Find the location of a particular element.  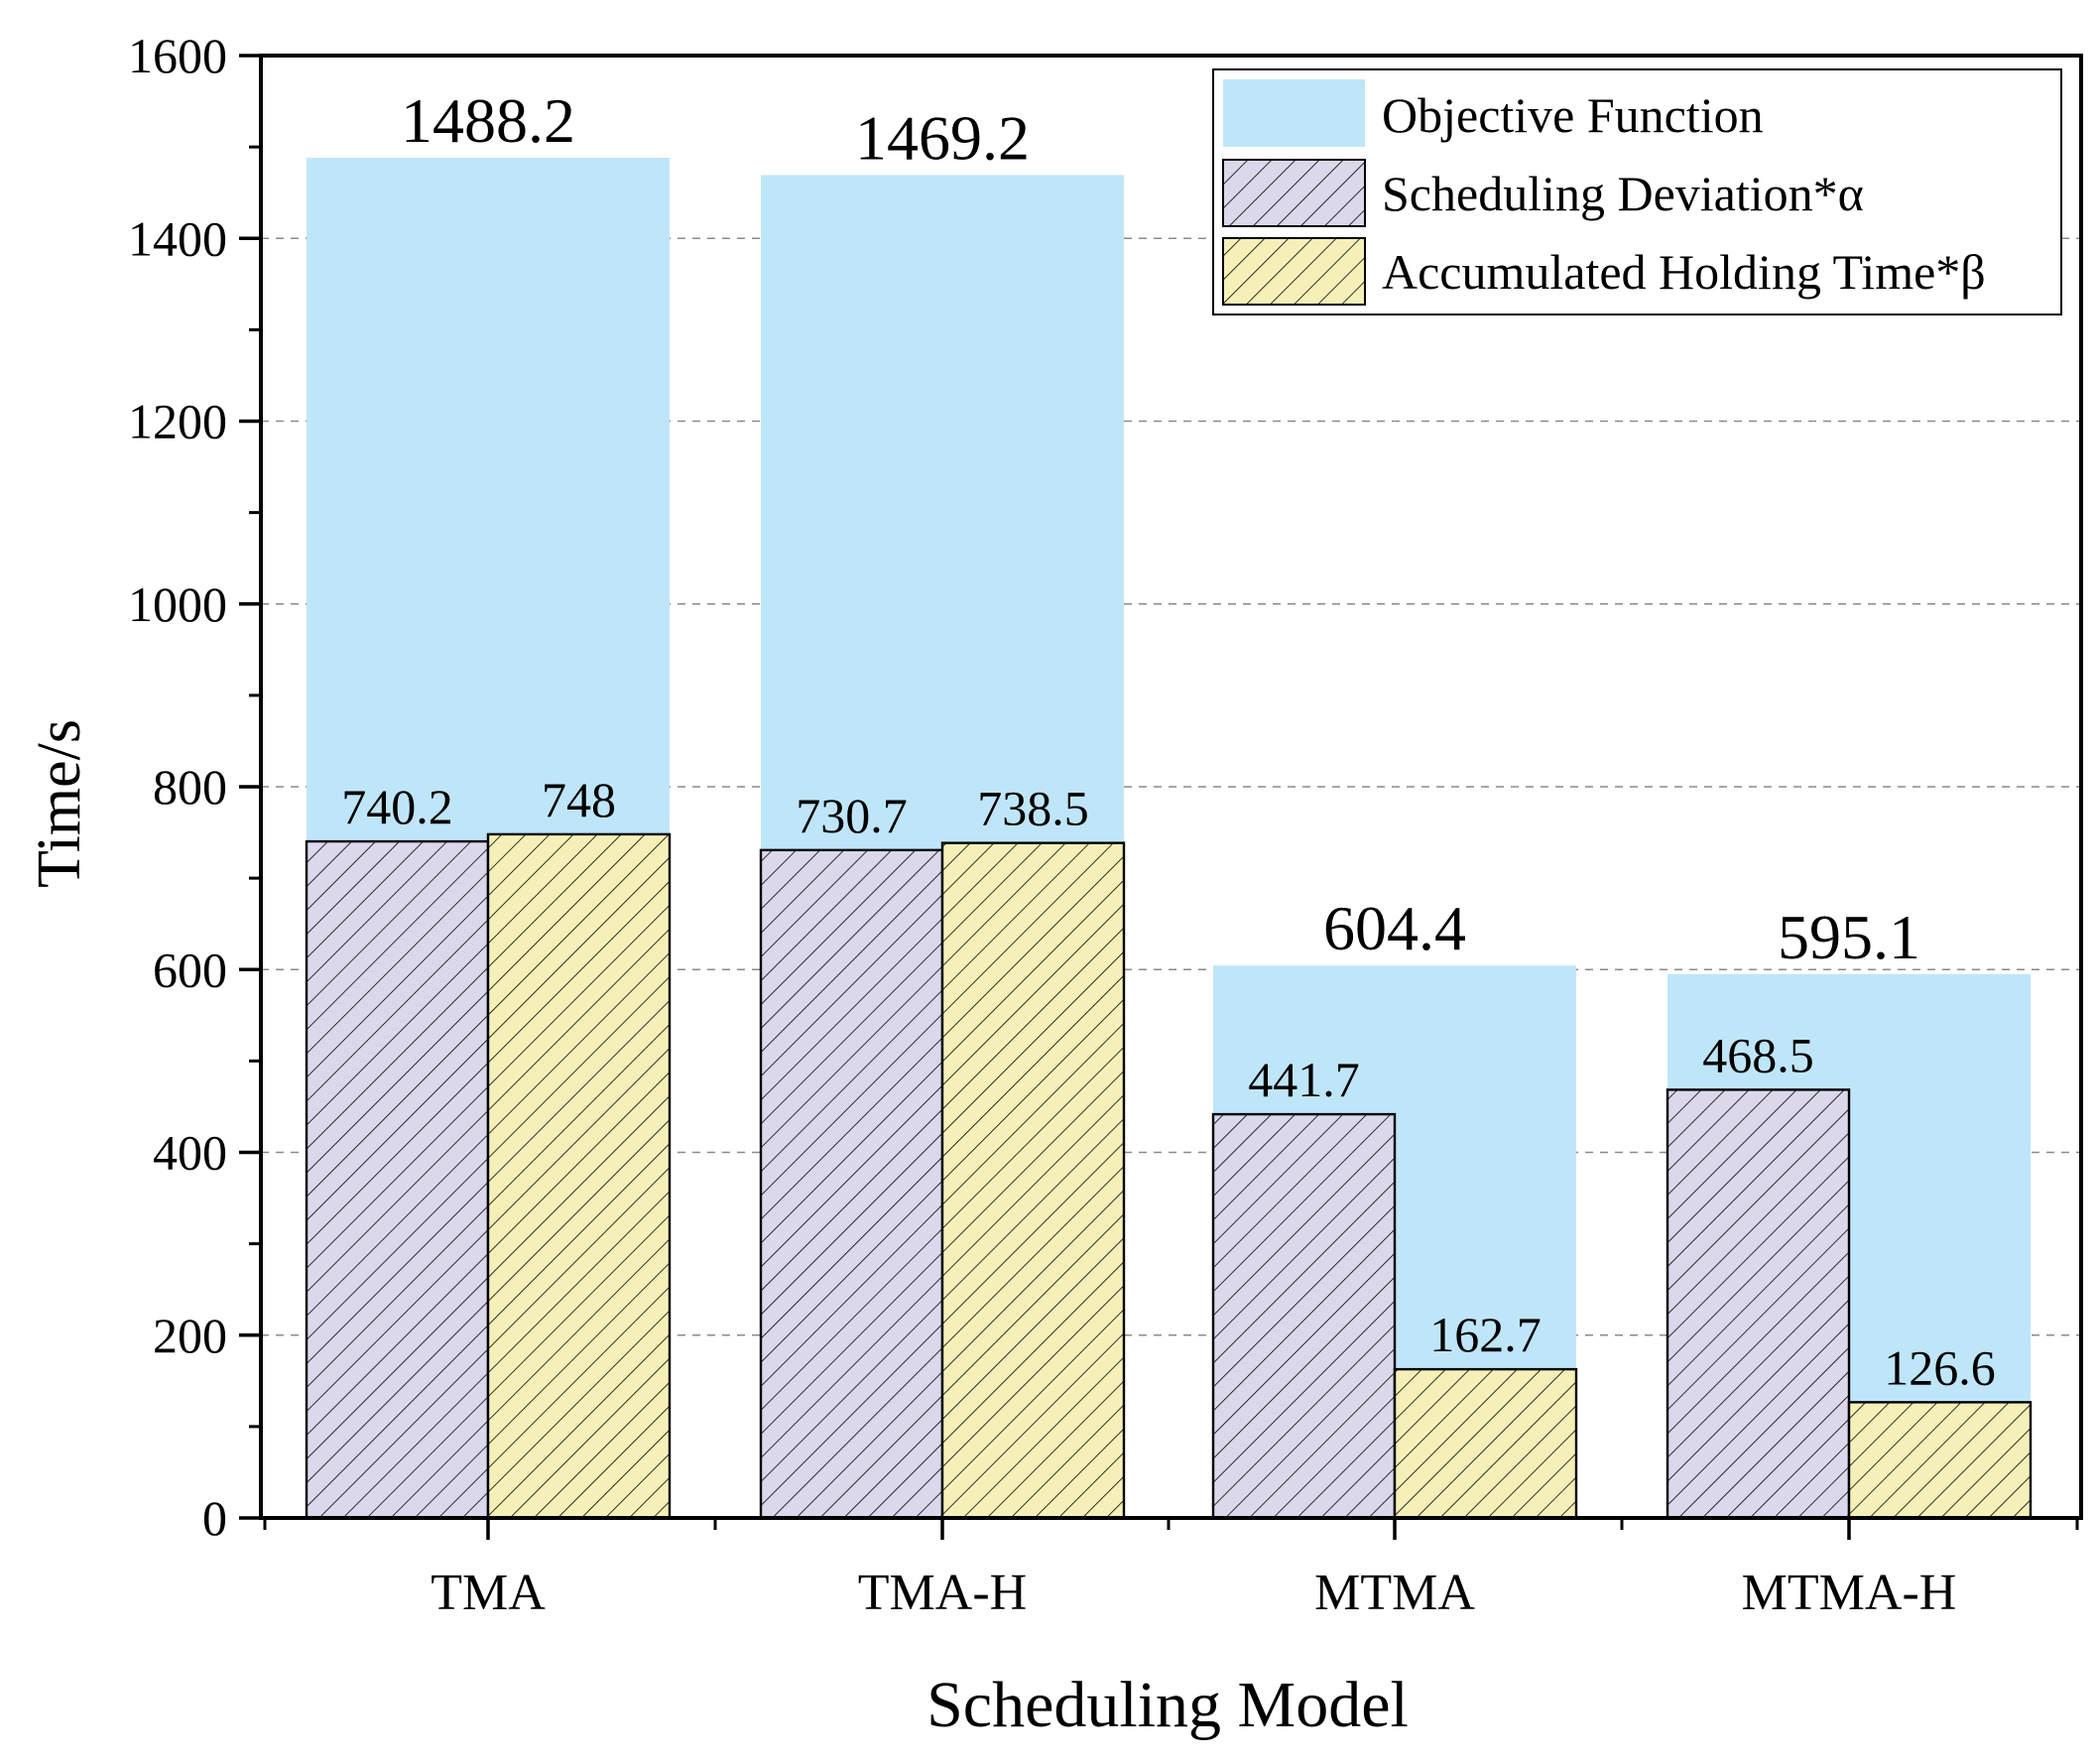

data-label-objective: 604.4 is located at coordinates (1394, 928).